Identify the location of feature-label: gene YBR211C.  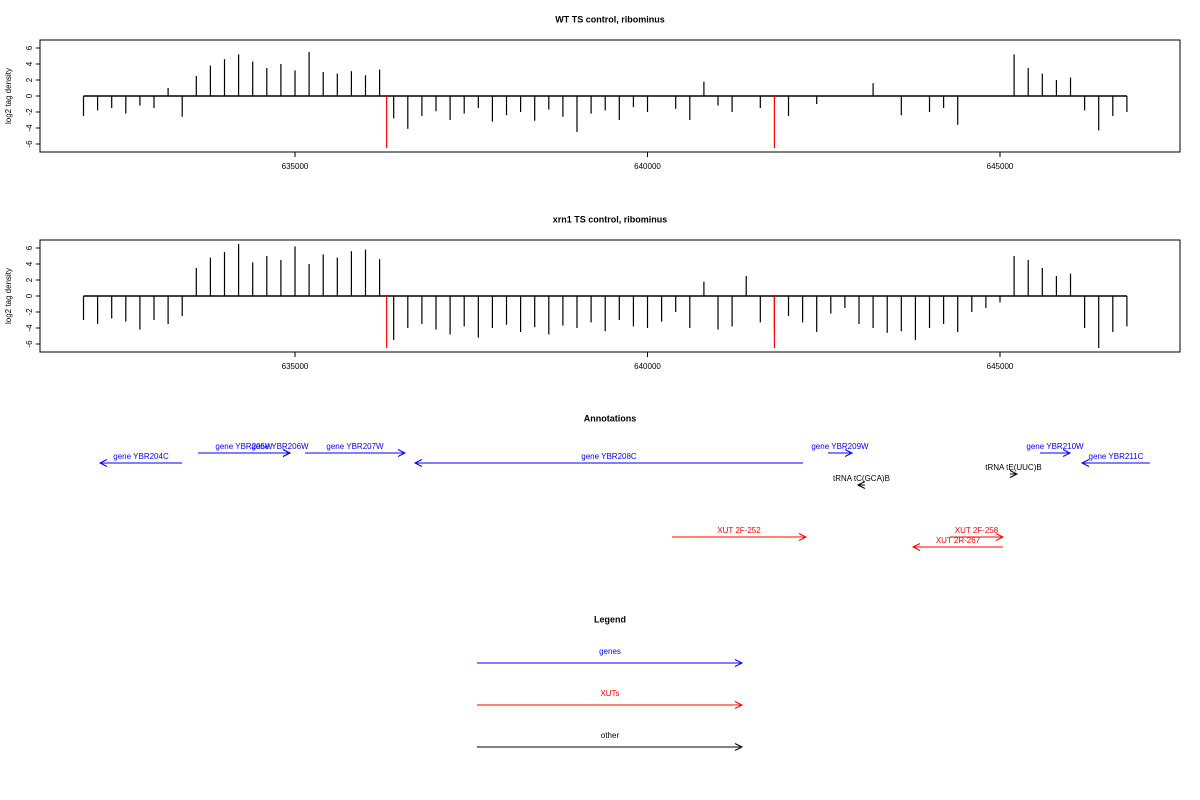
(1116, 456).